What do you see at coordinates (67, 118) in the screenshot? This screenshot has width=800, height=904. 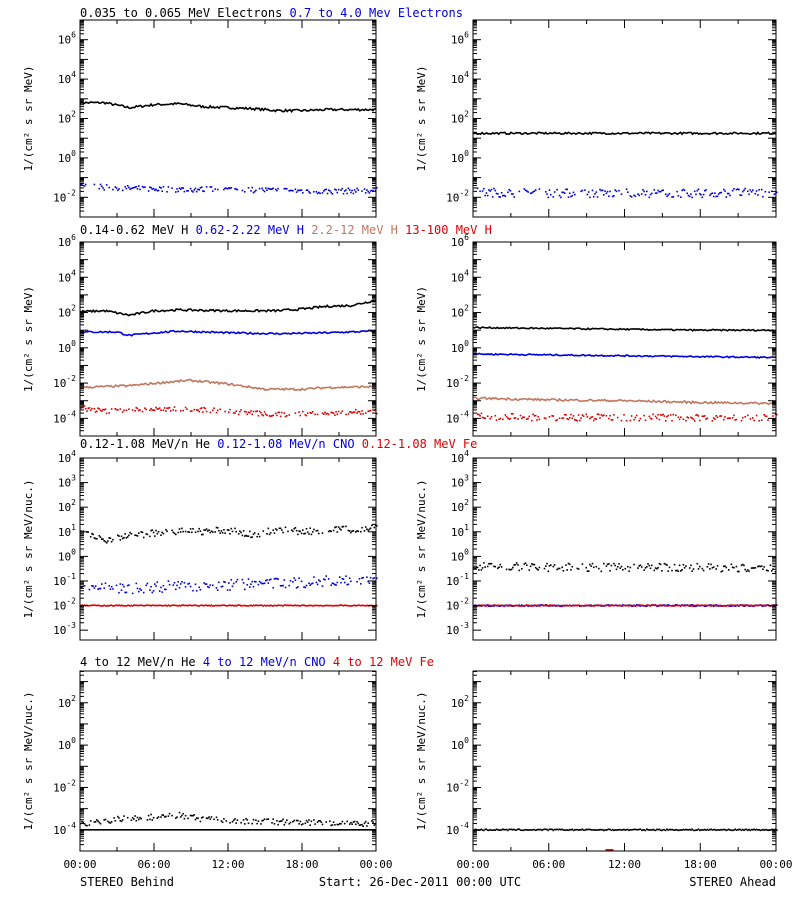 I see `y-tick-label: 10²` at bounding box center [67, 118].